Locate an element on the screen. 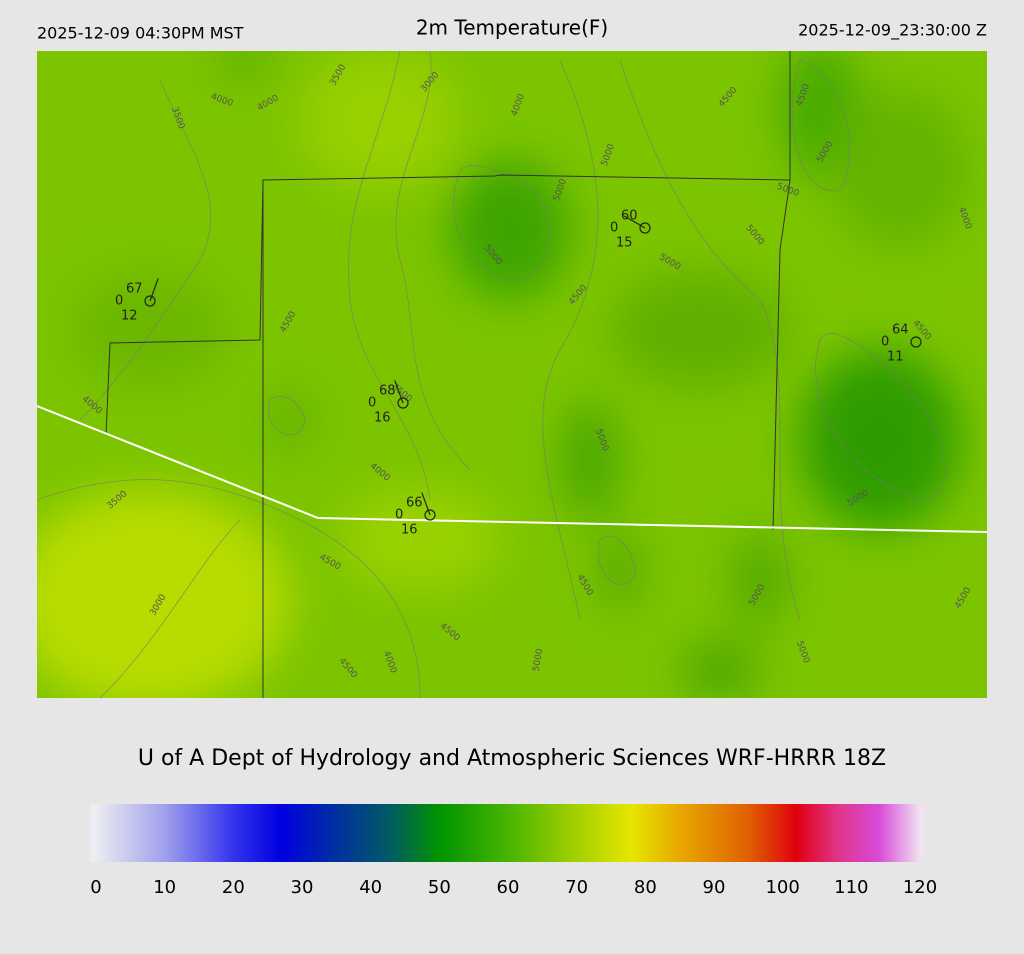 The image size is (1024, 954). colorbar-tick-label: 120 is located at coordinates (920, 887).